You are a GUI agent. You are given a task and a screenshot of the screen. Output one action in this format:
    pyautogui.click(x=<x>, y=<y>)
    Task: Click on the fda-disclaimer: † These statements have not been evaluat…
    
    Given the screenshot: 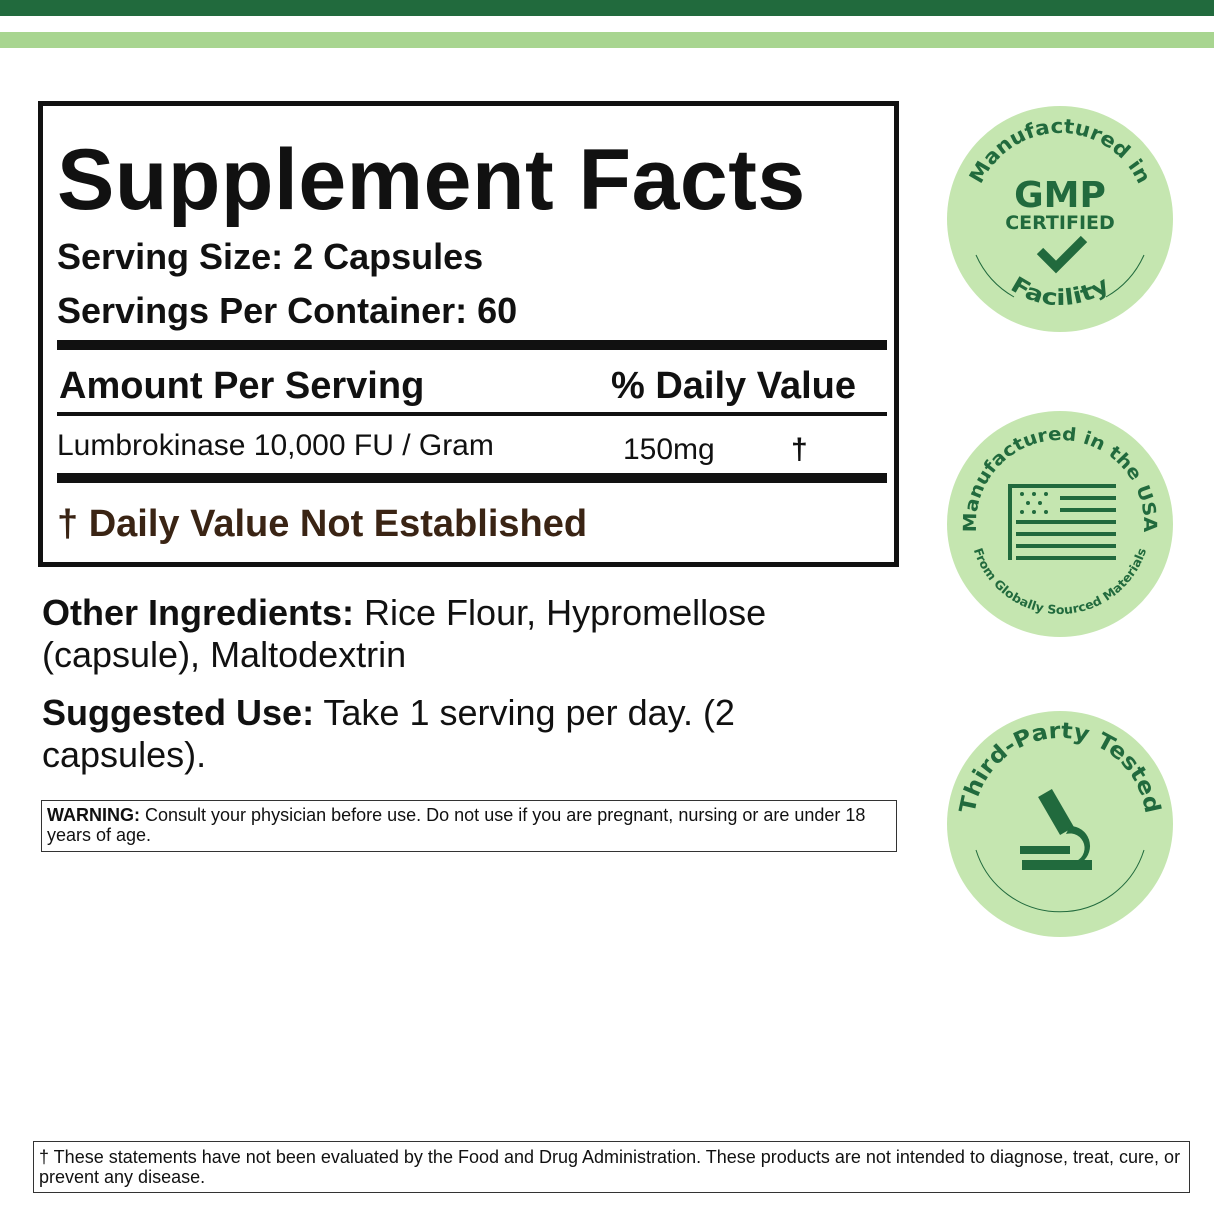 What is the action you would take?
    pyautogui.click(x=611, y=1167)
    